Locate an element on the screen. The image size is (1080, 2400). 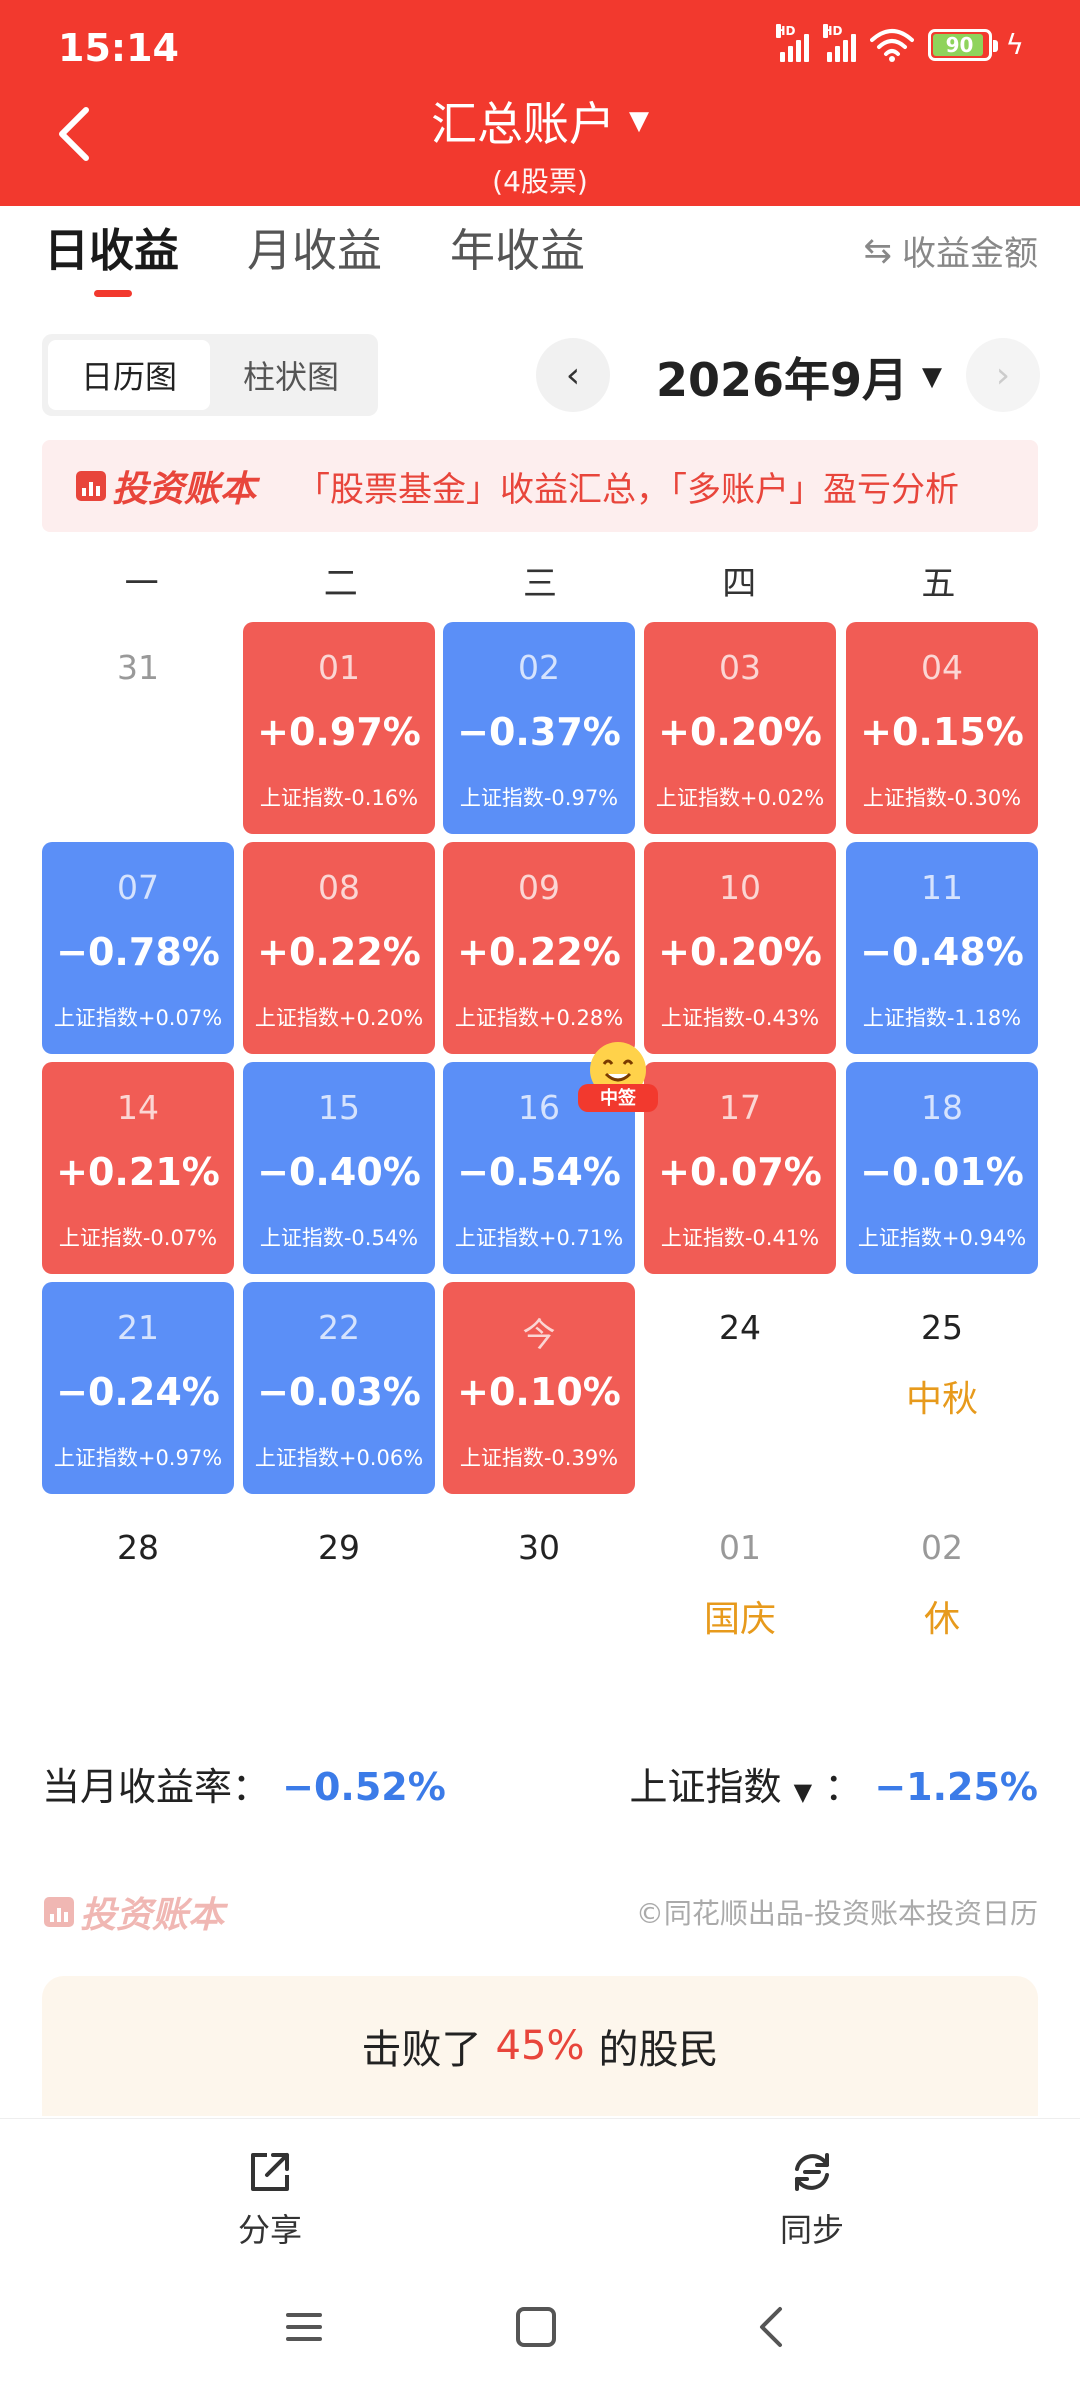
income-toggle: ⇆ 收益金额 is located at coordinates (951, 250).